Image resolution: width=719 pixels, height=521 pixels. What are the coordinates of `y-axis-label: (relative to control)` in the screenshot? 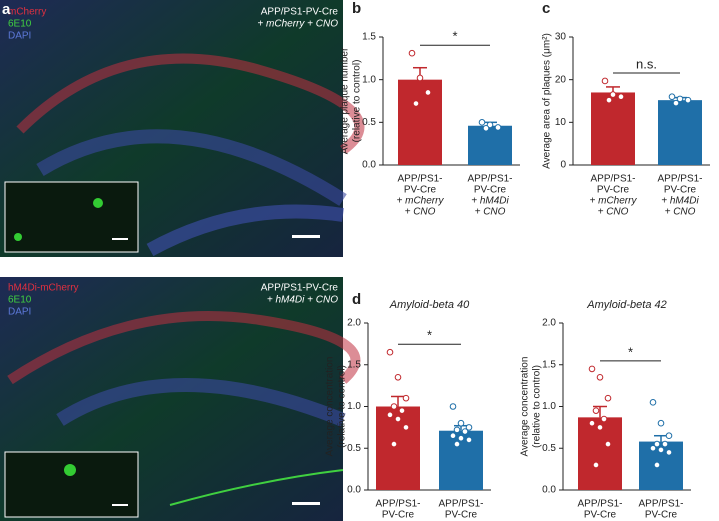 It's located at (537, 406).